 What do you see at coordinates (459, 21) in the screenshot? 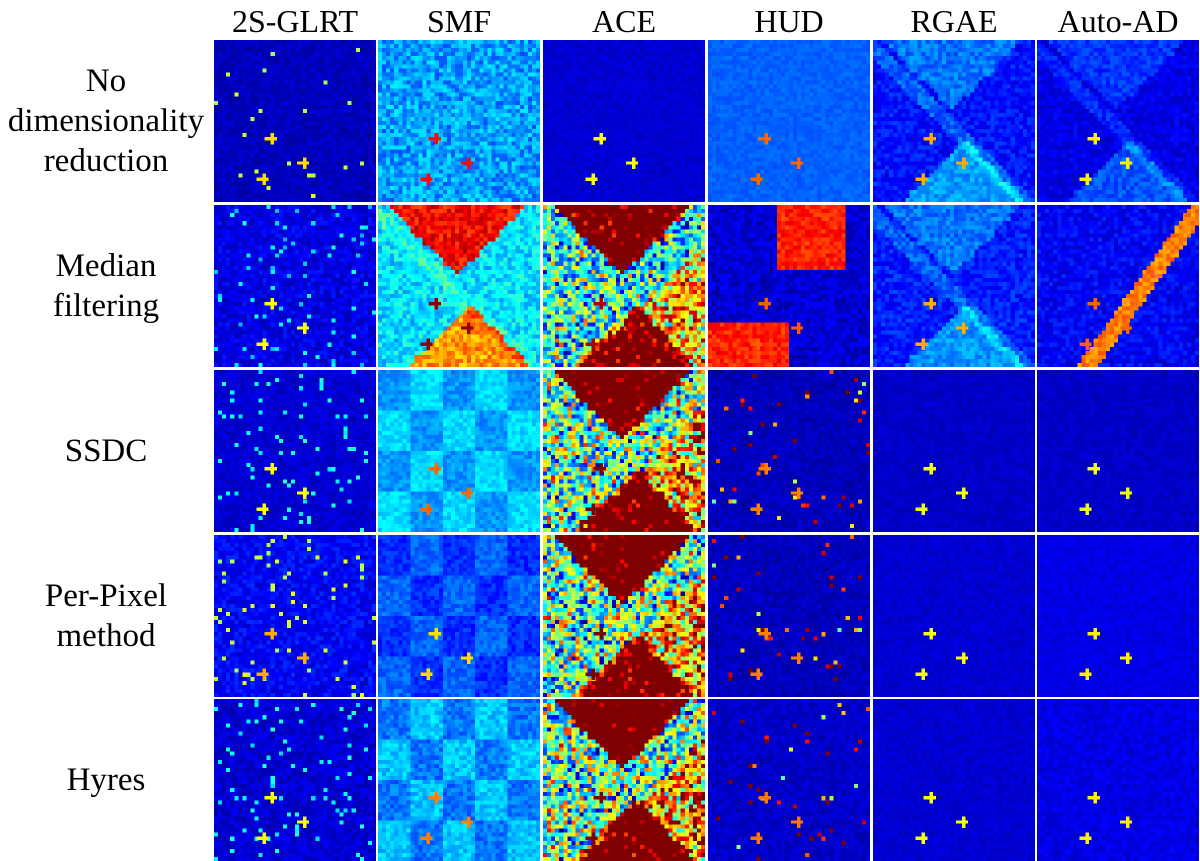
I see `column-header-smf: SMF` at bounding box center [459, 21].